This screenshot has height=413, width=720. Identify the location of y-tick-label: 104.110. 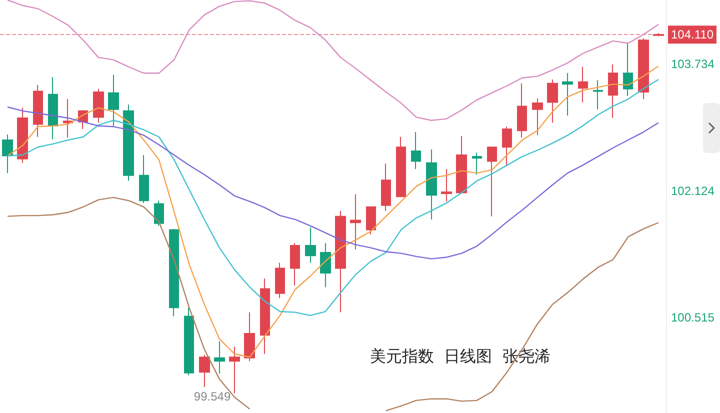
(692, 35).